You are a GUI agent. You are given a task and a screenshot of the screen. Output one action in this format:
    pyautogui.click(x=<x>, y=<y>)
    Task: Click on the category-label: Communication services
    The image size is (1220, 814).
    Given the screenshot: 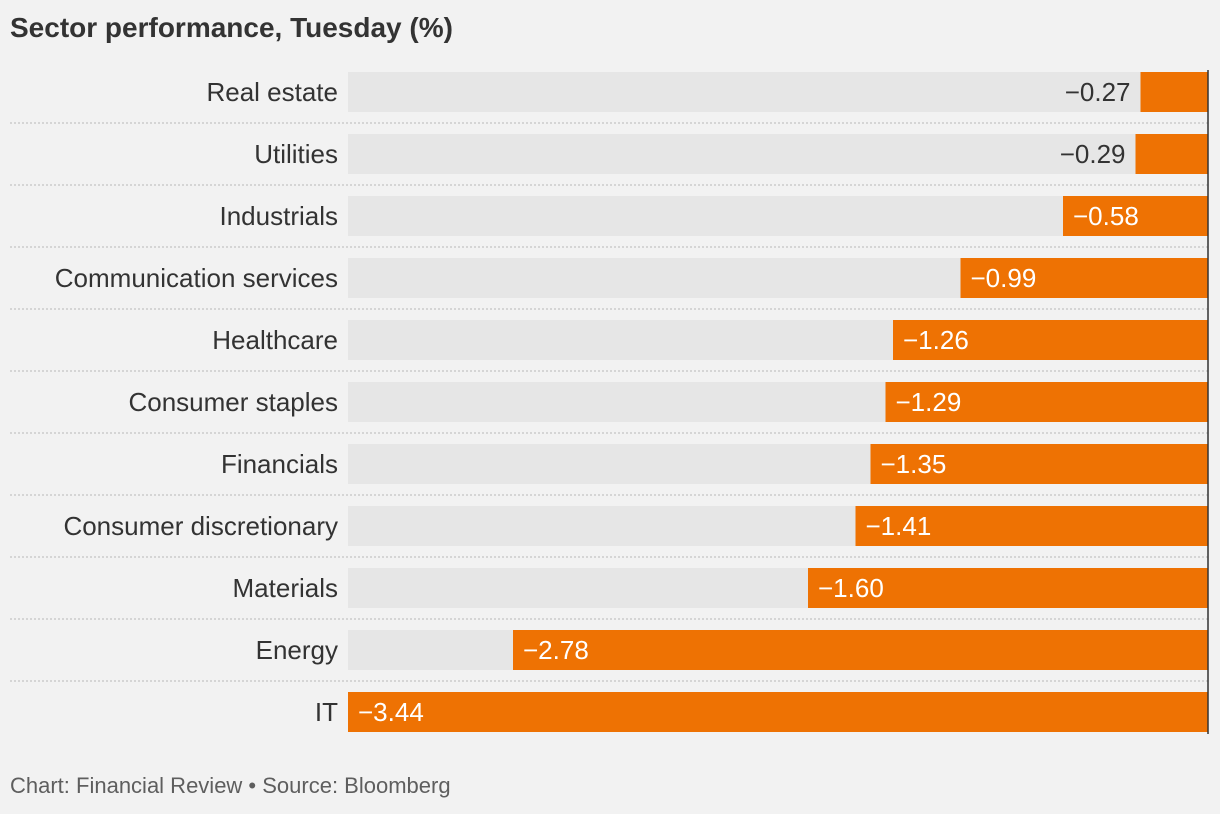 What is the action you would take?
    pyautogui.click(x=196, y=278)
    